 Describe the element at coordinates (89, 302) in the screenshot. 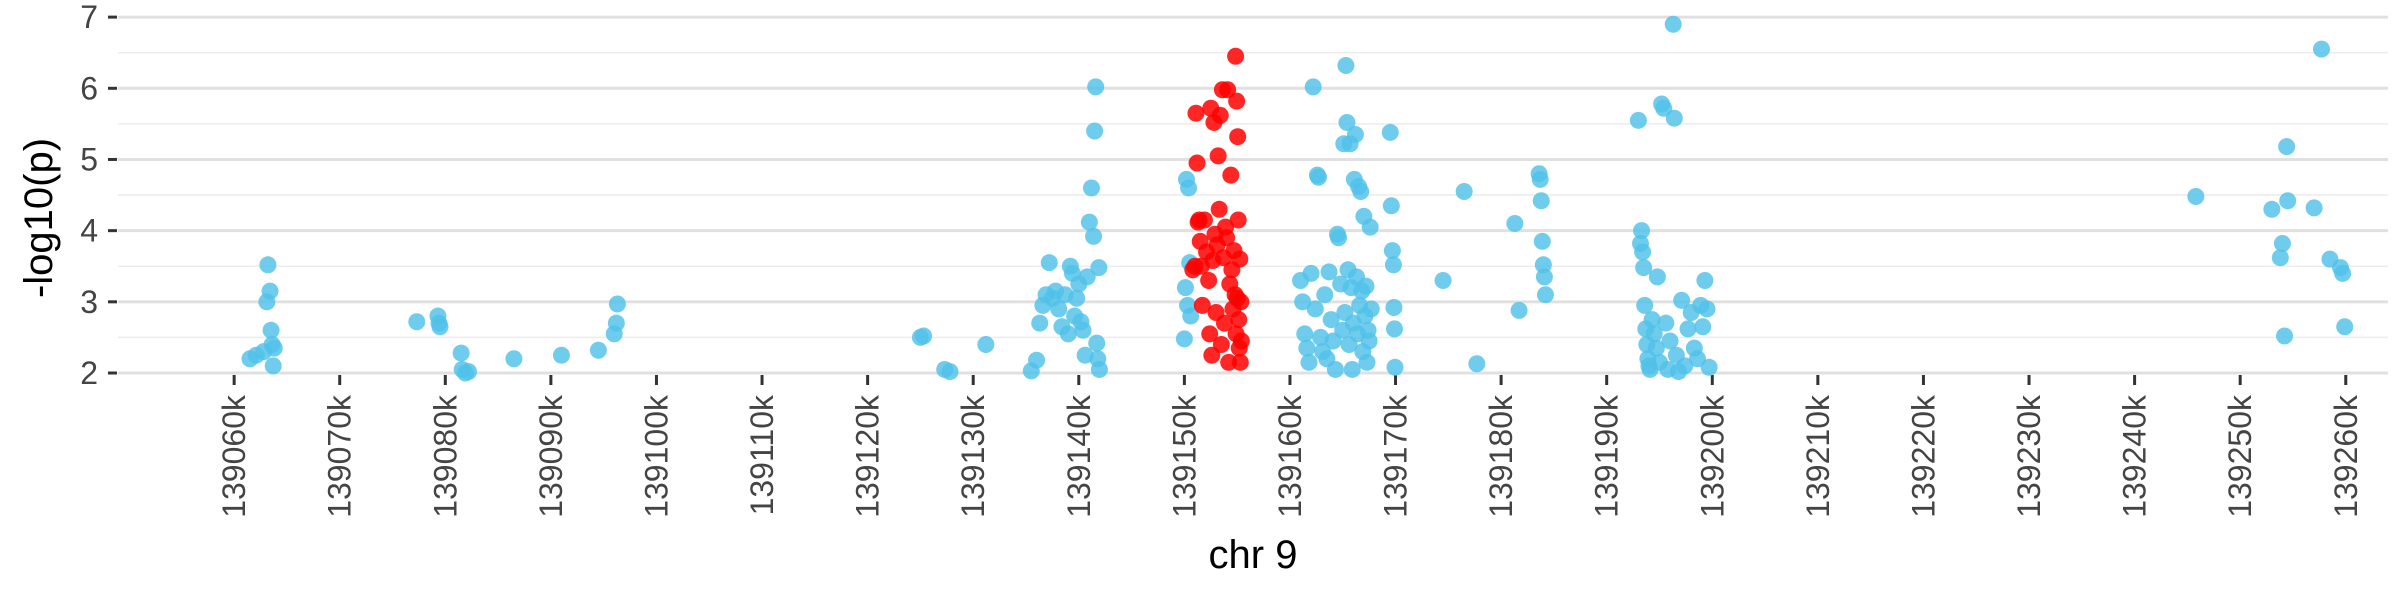

I see `y-tick-label: 3` at that location.